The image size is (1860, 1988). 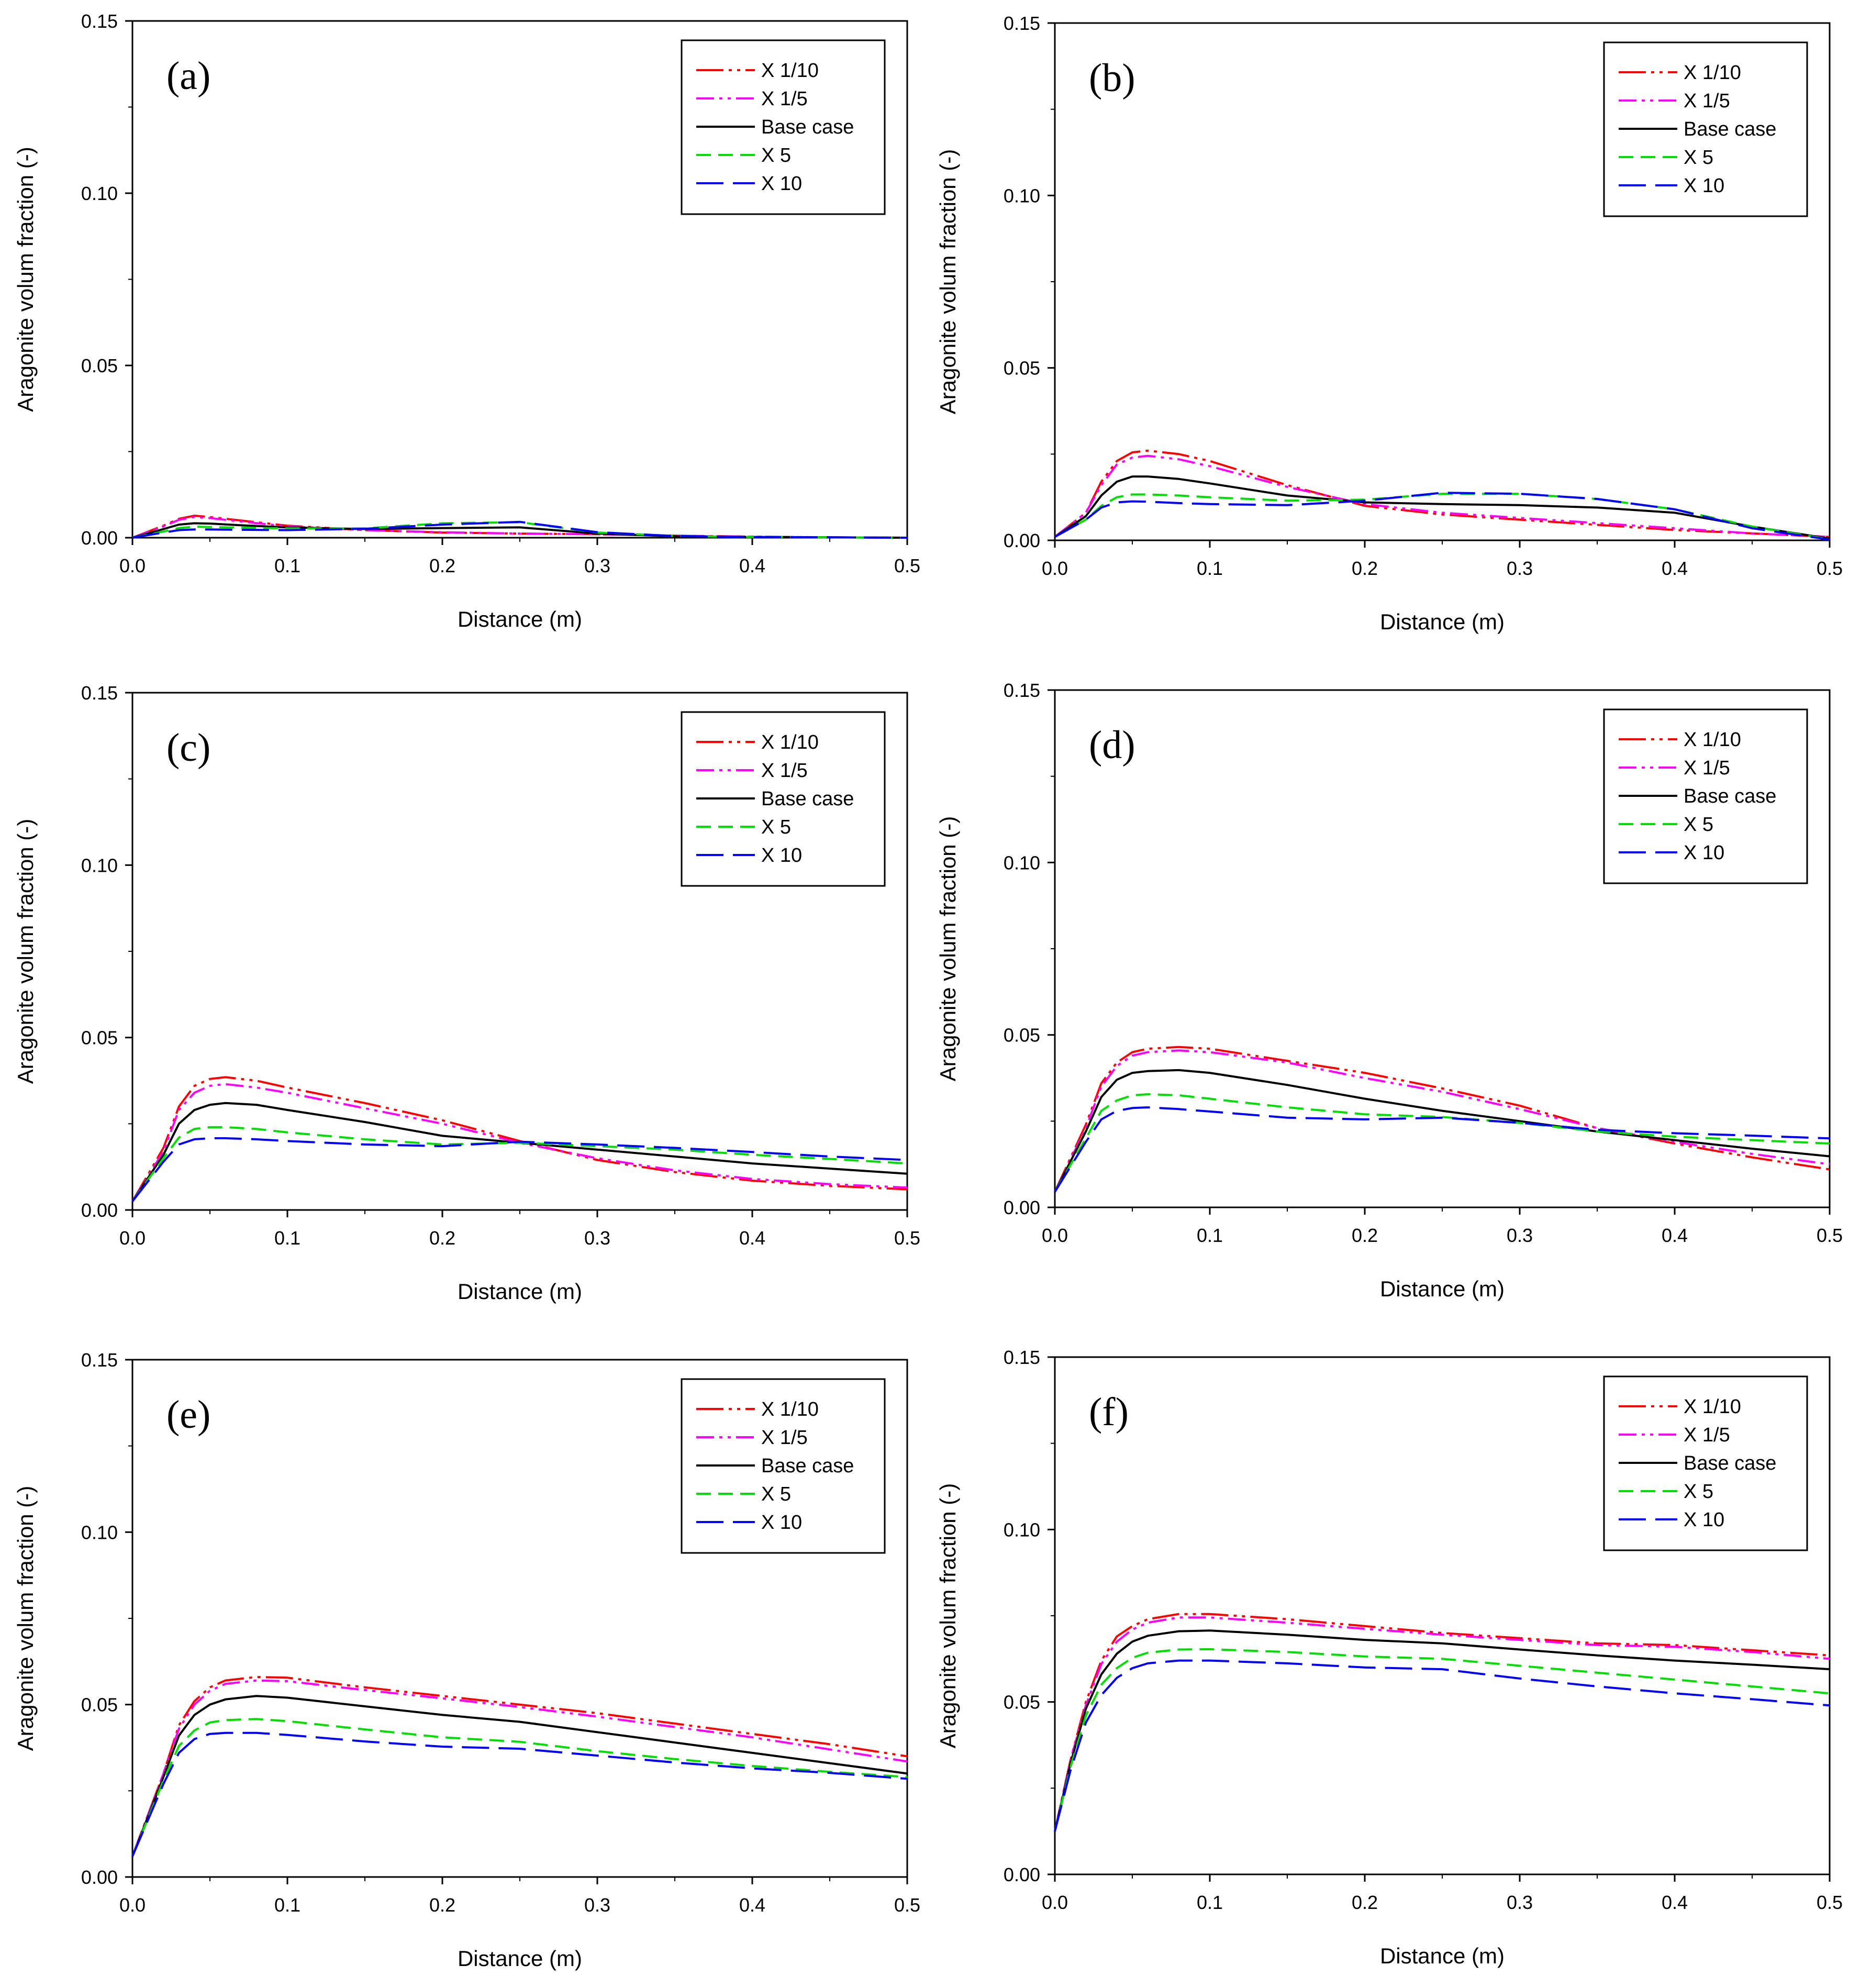 What do you see at coordinates (188, 76) in the screenshot?
I see `panel-label: (a)` at bounding box center [188, 76].